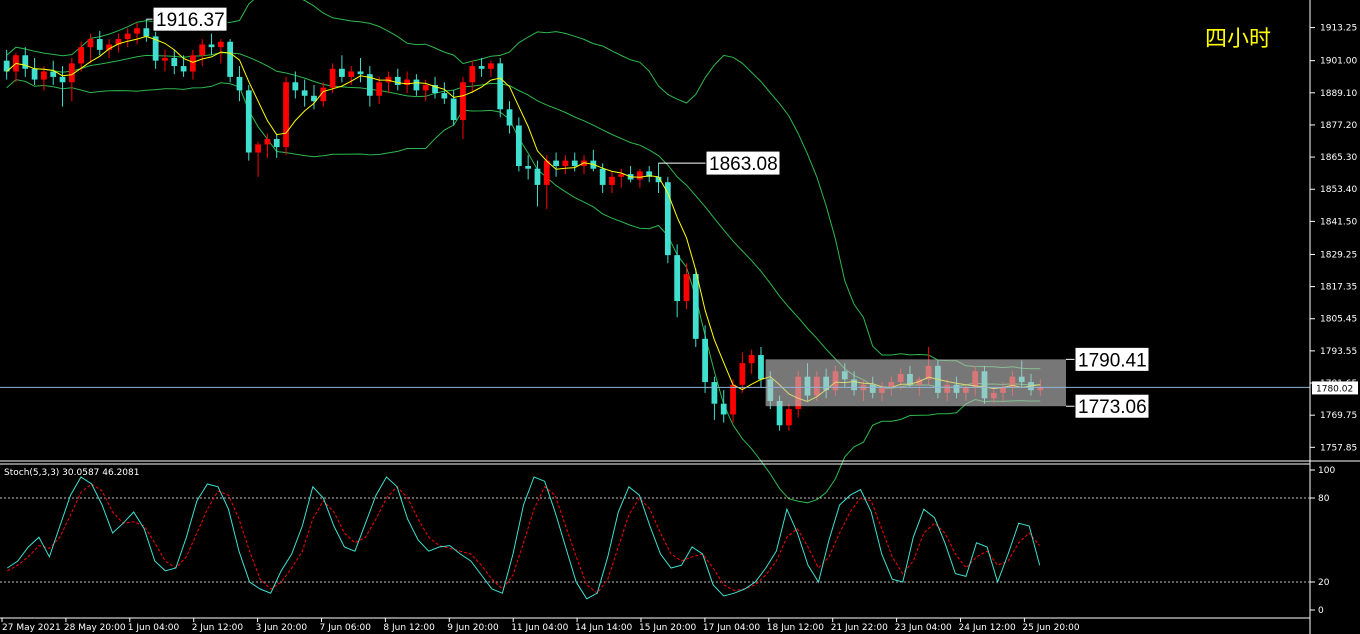  What do you see at coordinates (1238, 39) in the screenshot?
I see `chart-title: 四小时` at bounding box center [1238, 39].